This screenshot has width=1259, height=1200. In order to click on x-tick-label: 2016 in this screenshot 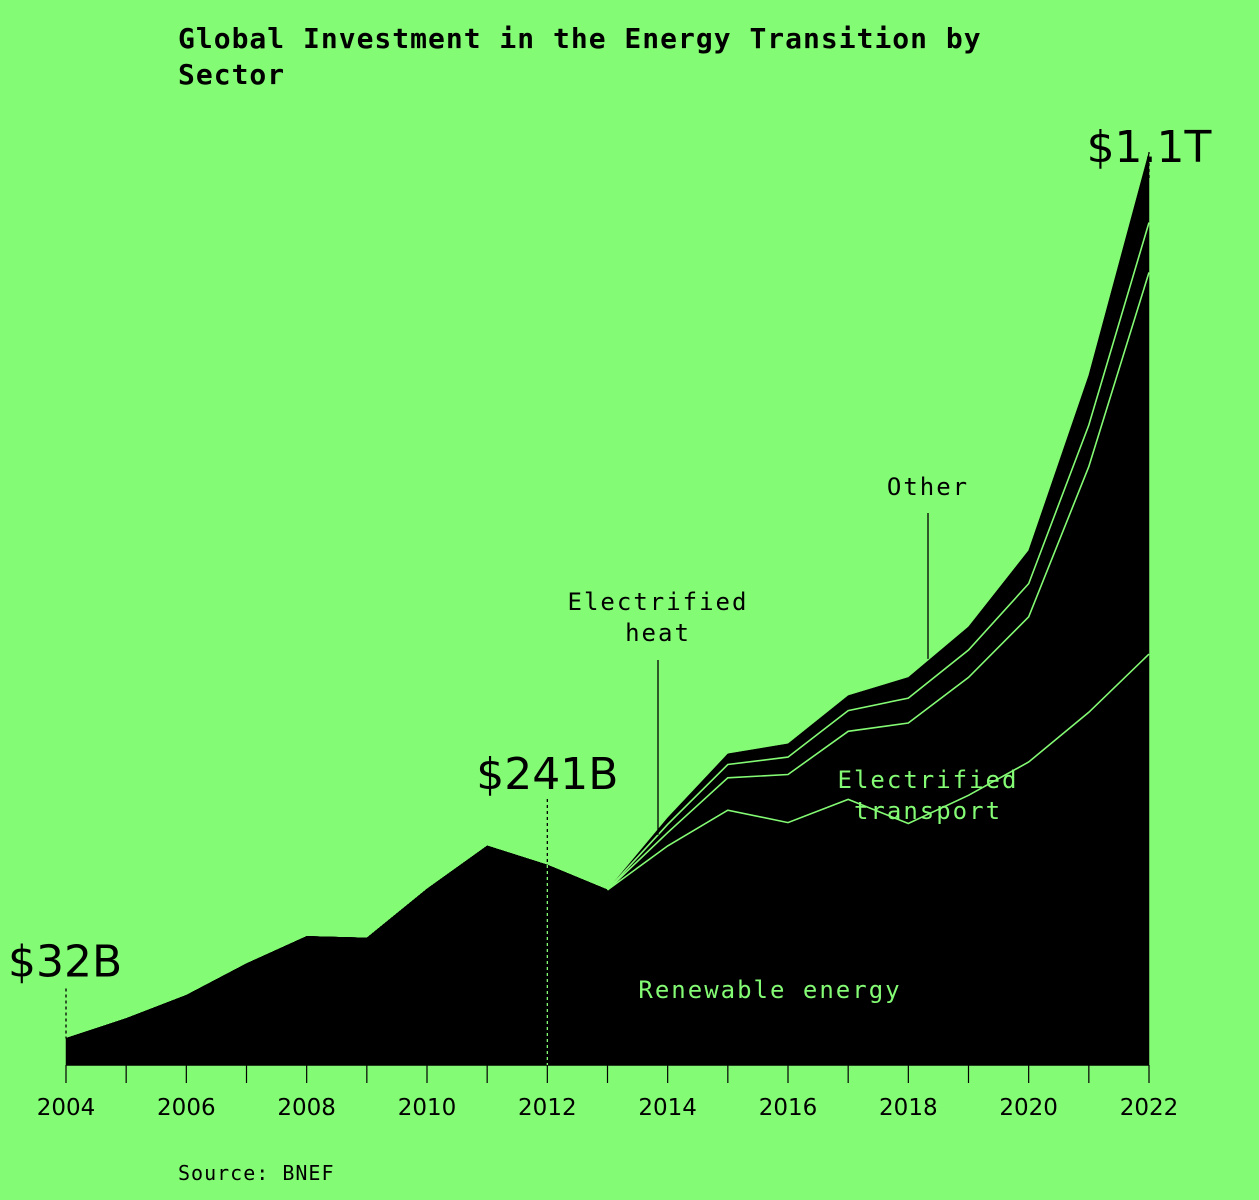, I will do `click(788, 1108)`.